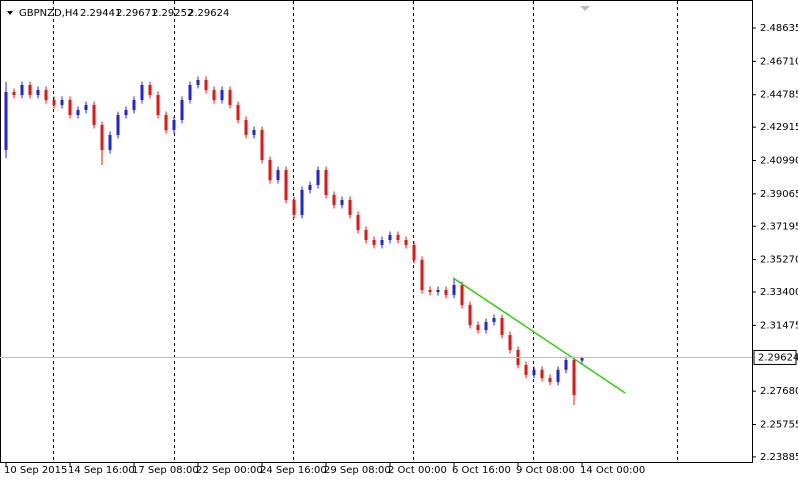 Image resolution: width=798 pixels, height=482 pixels. Describe the element at coordinates (779, 61) in the screenshot. I see `y-tick-label: 2.46710` at that location.